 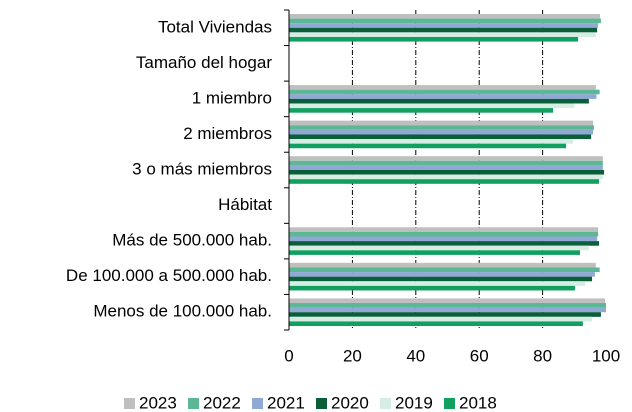 I want to click on y-tick-label: 3 o más miembros, so click(x=202, y=168).